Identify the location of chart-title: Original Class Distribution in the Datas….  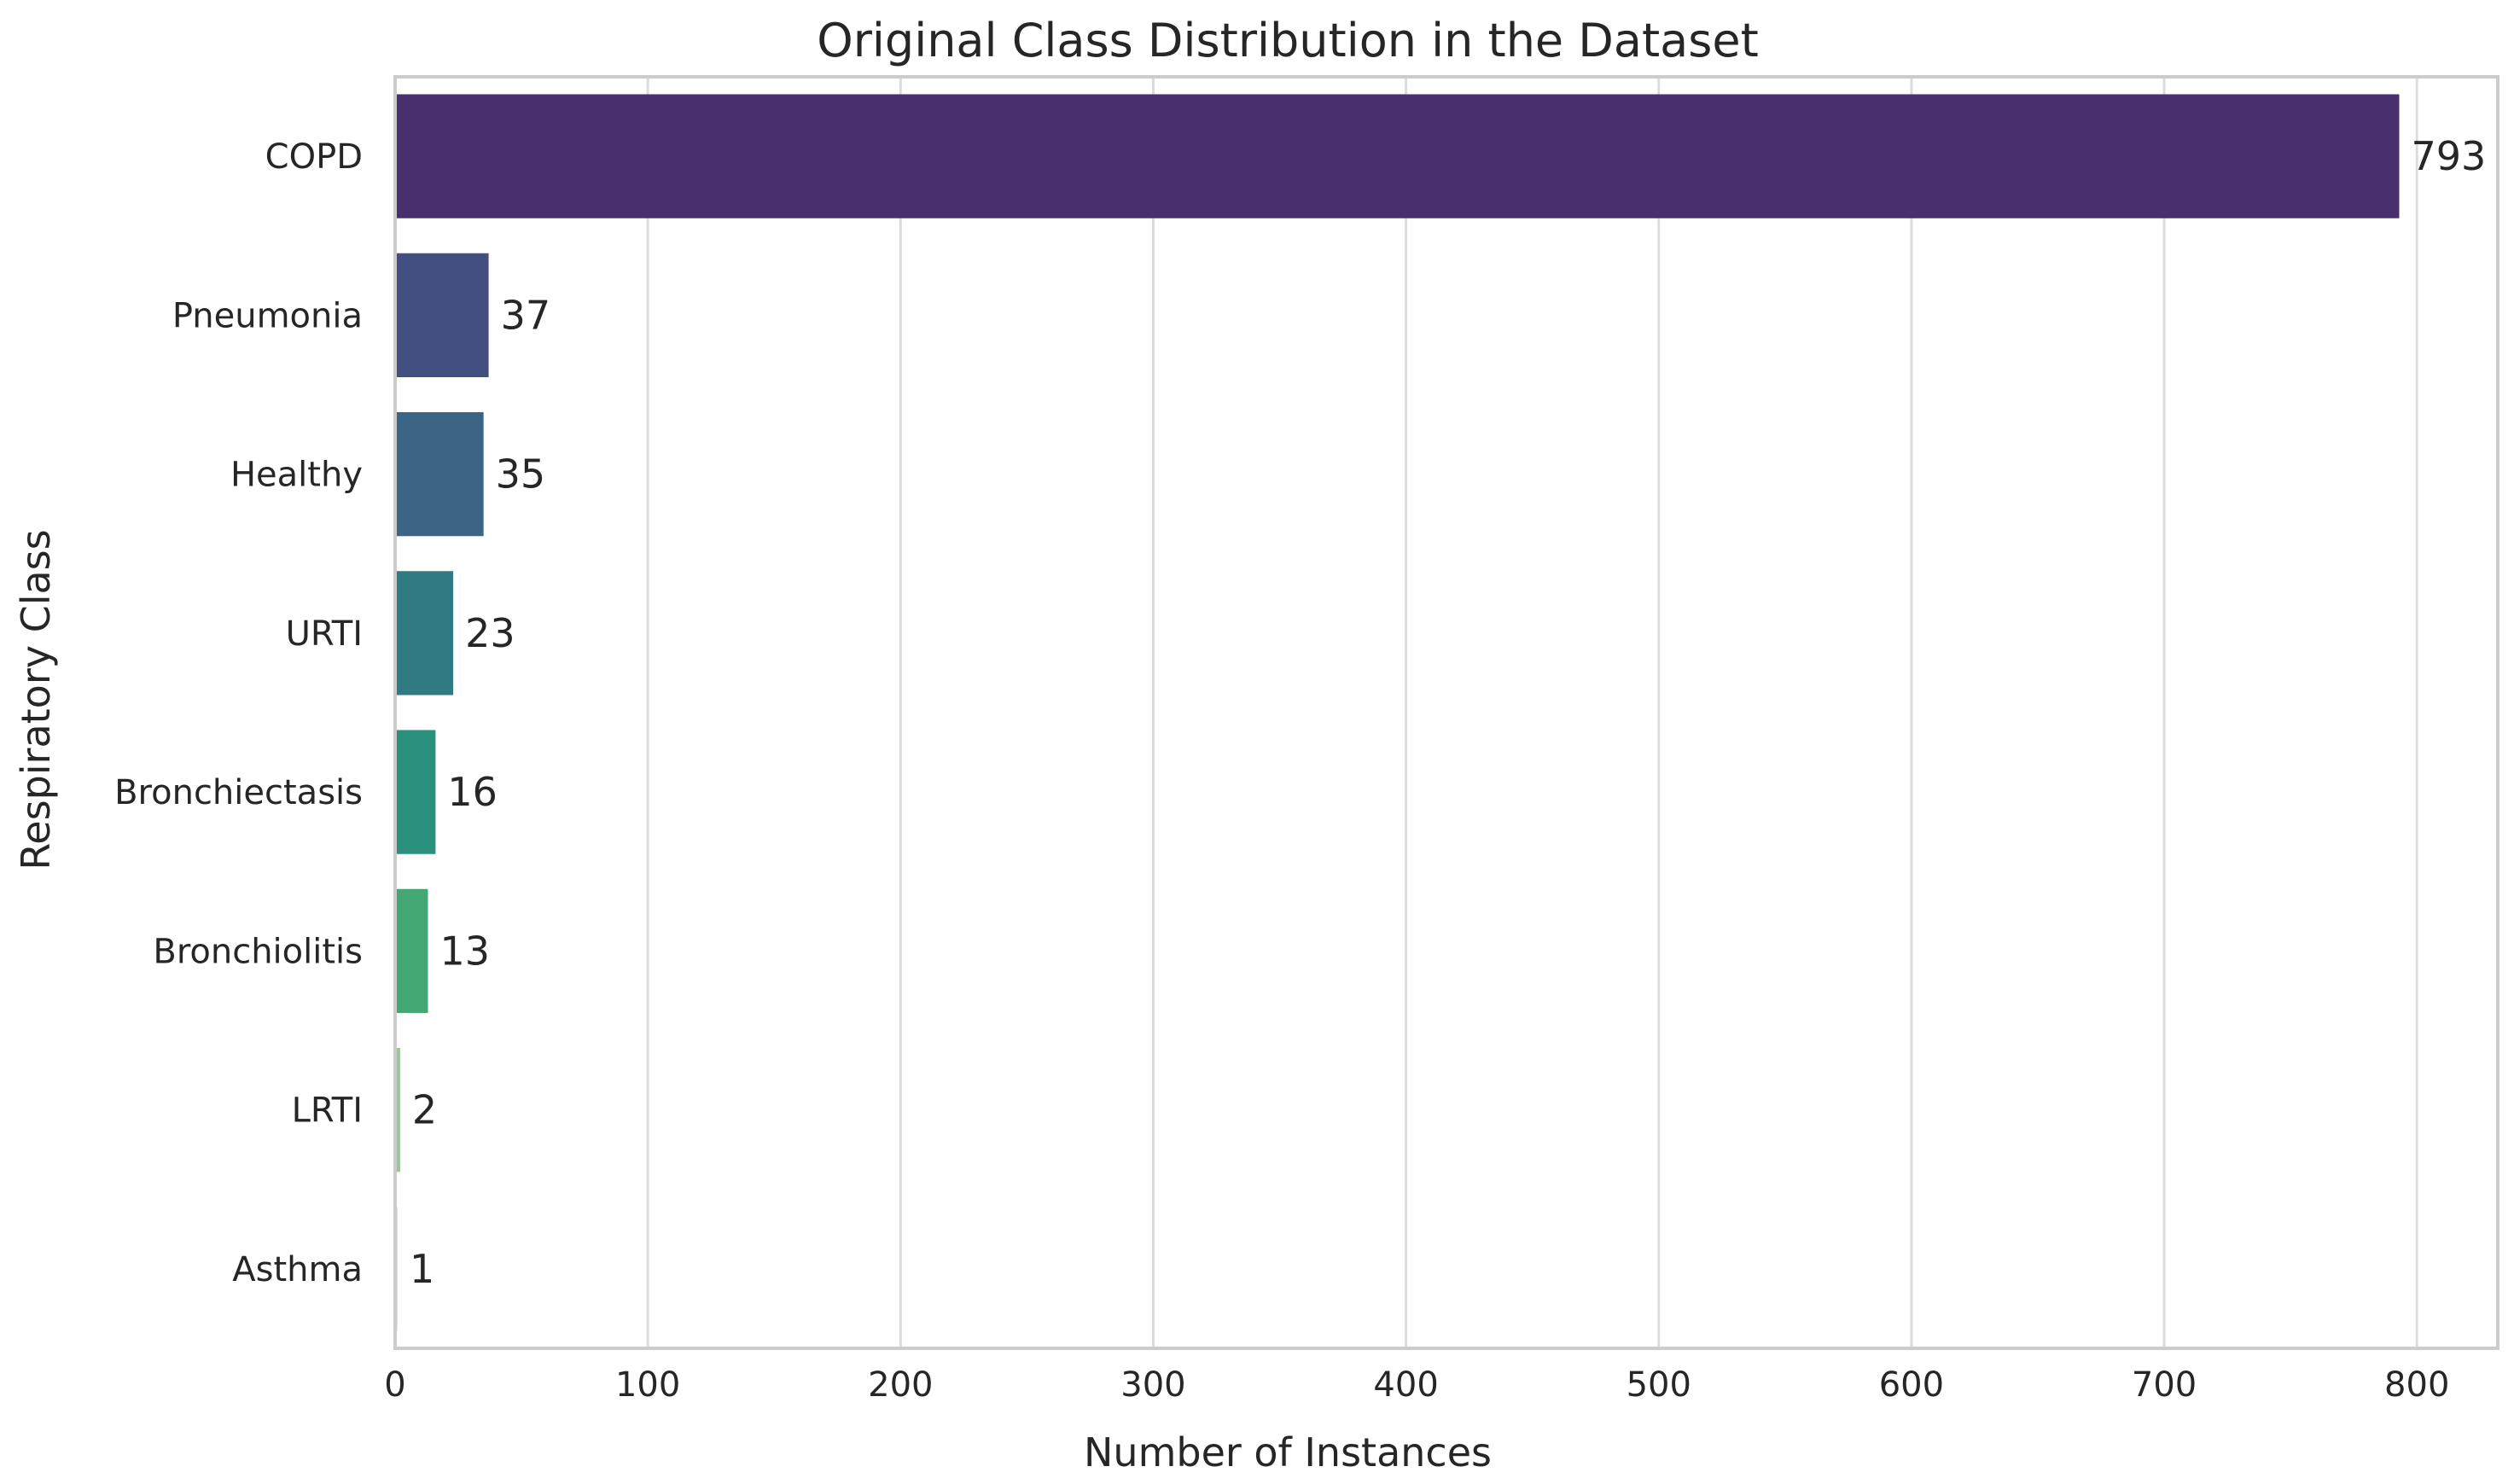
(1288, 41).